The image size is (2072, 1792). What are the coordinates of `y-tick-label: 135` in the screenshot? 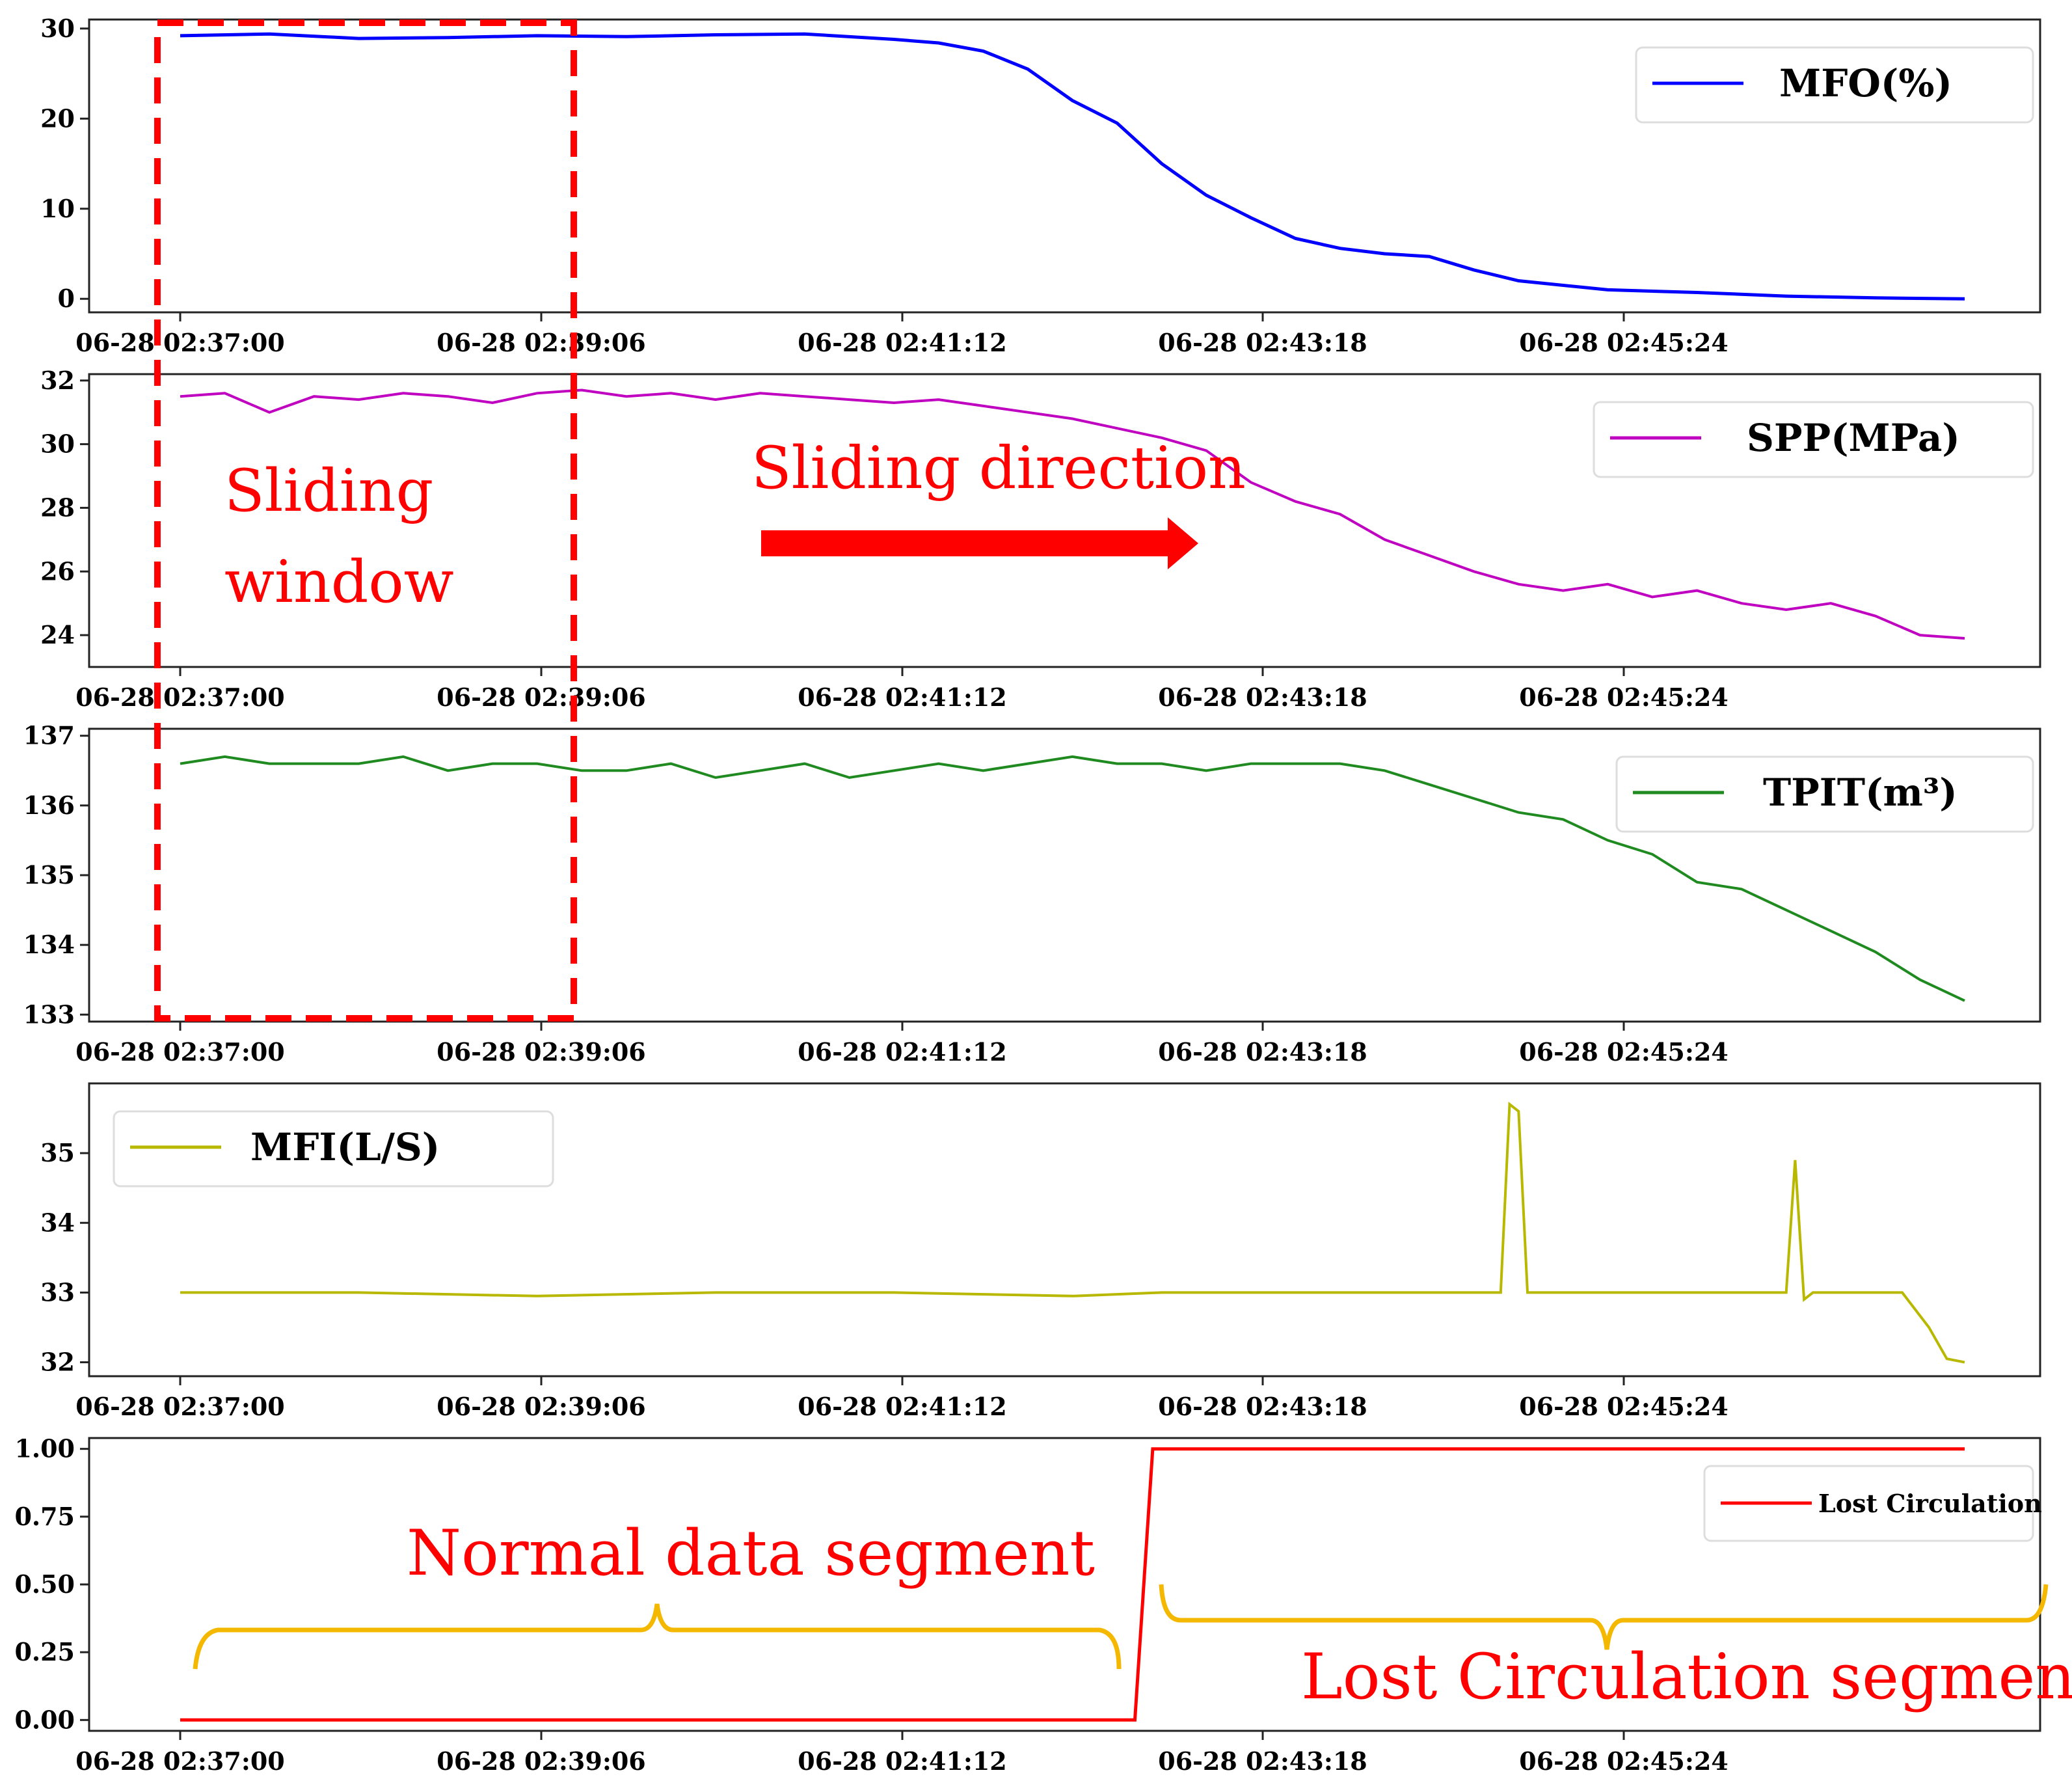 It's located at (49, 874).